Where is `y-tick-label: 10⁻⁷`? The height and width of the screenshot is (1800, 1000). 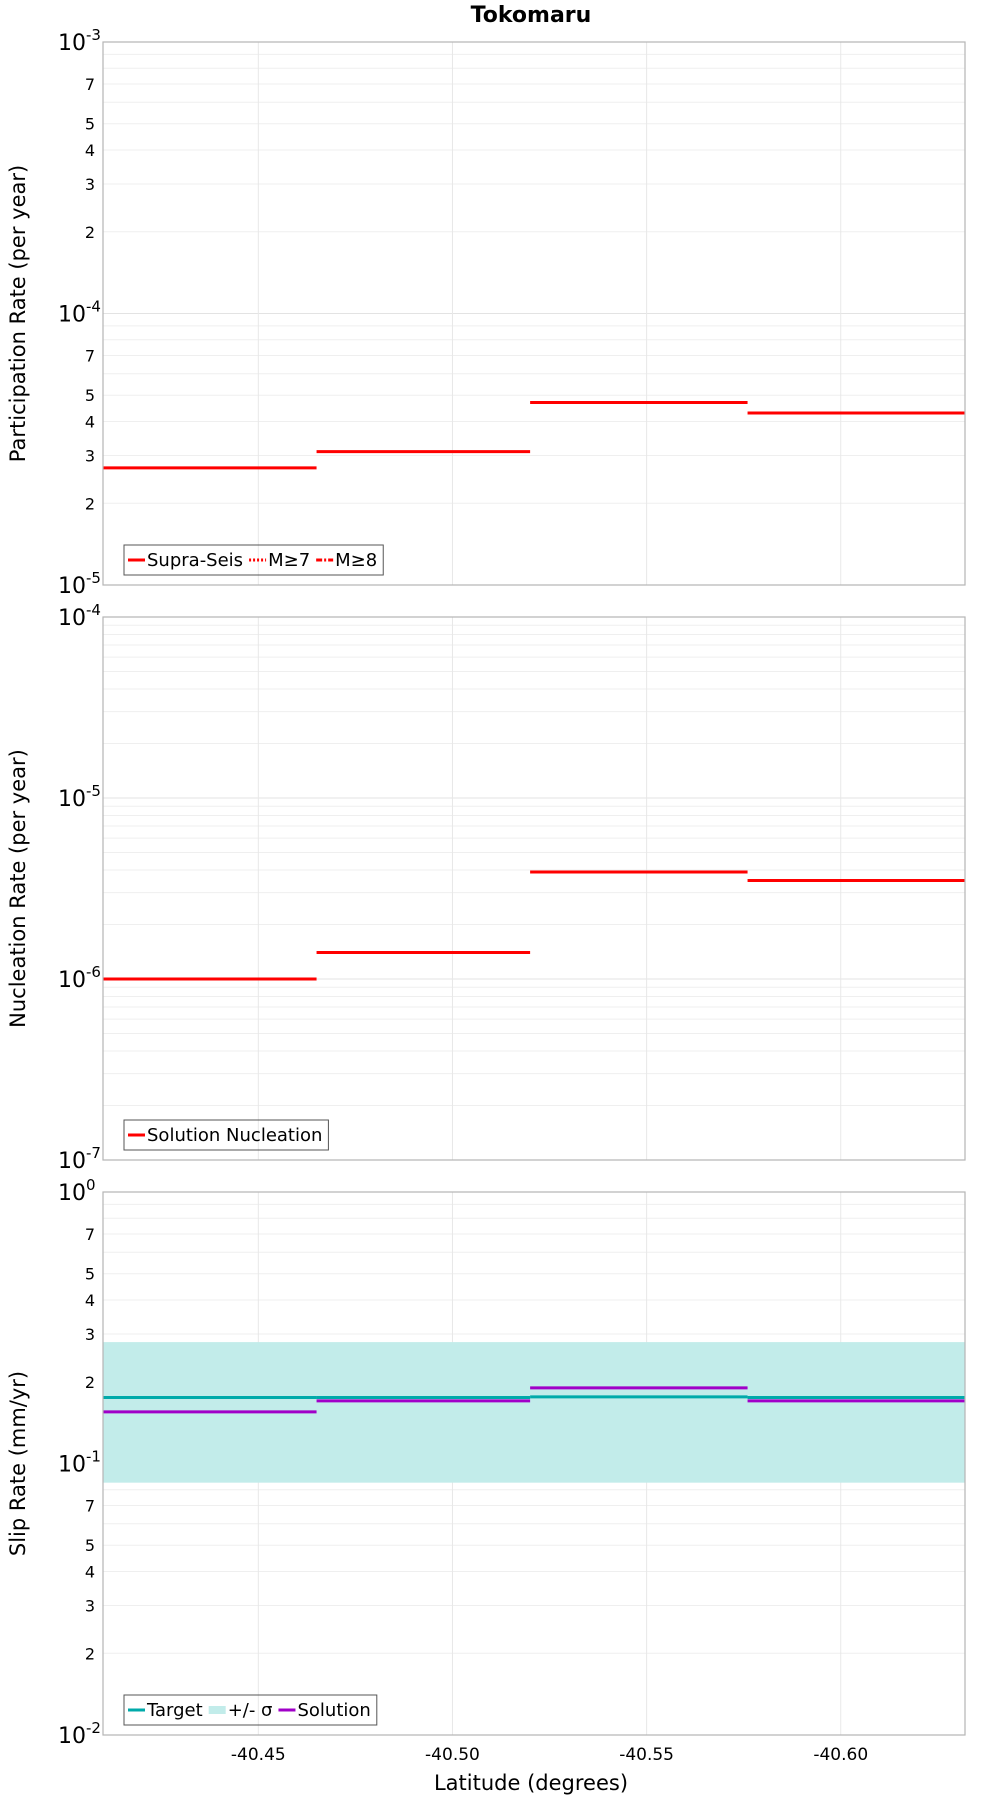
y-tick-label: 10⁻⁷ is located at coordinates (79, 1159).